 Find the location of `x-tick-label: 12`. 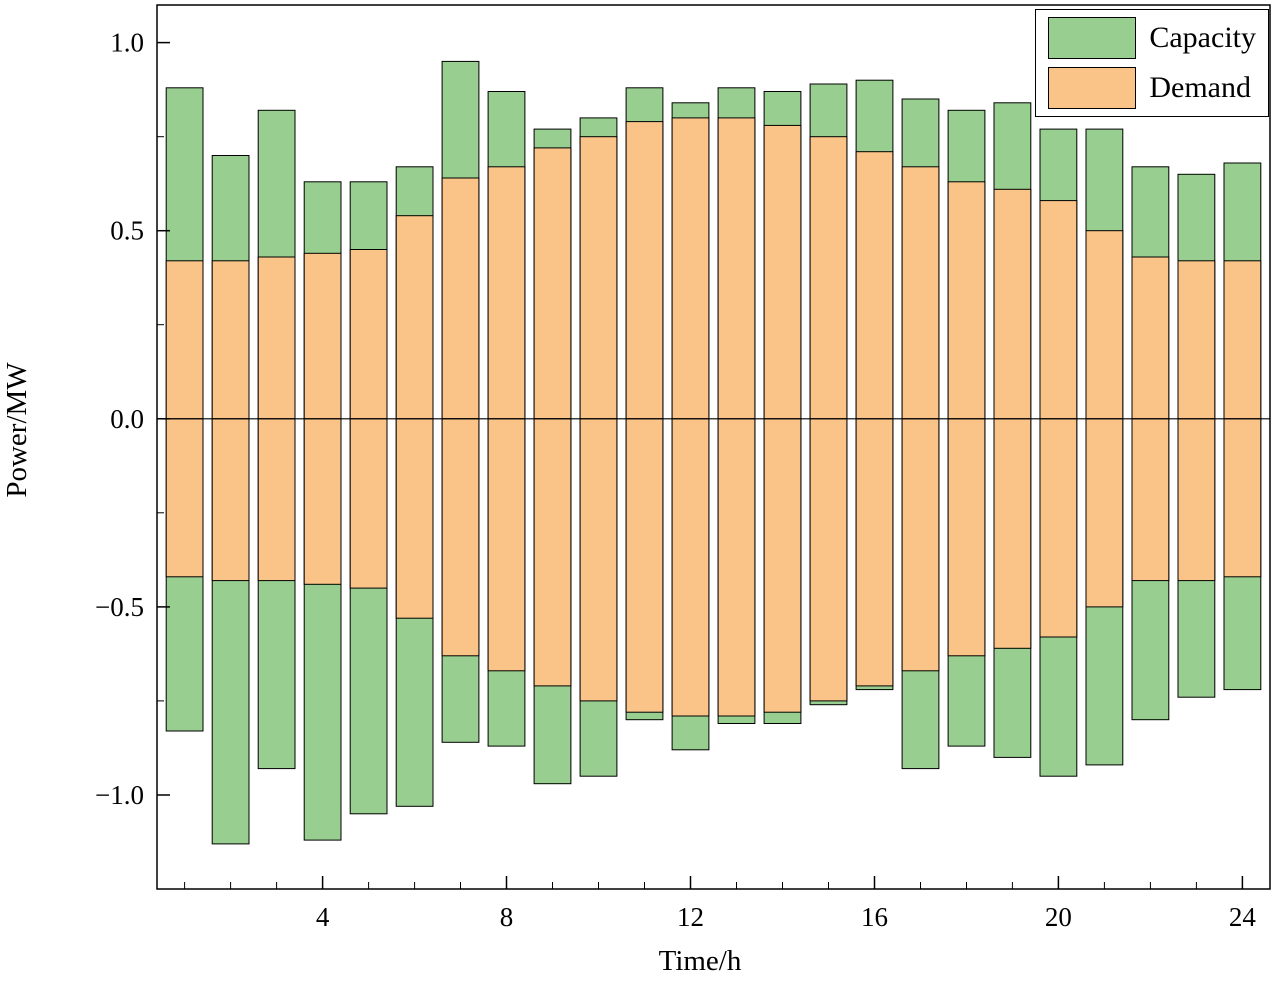

x-tick-label: 12 is located at coordinates (690, 917).